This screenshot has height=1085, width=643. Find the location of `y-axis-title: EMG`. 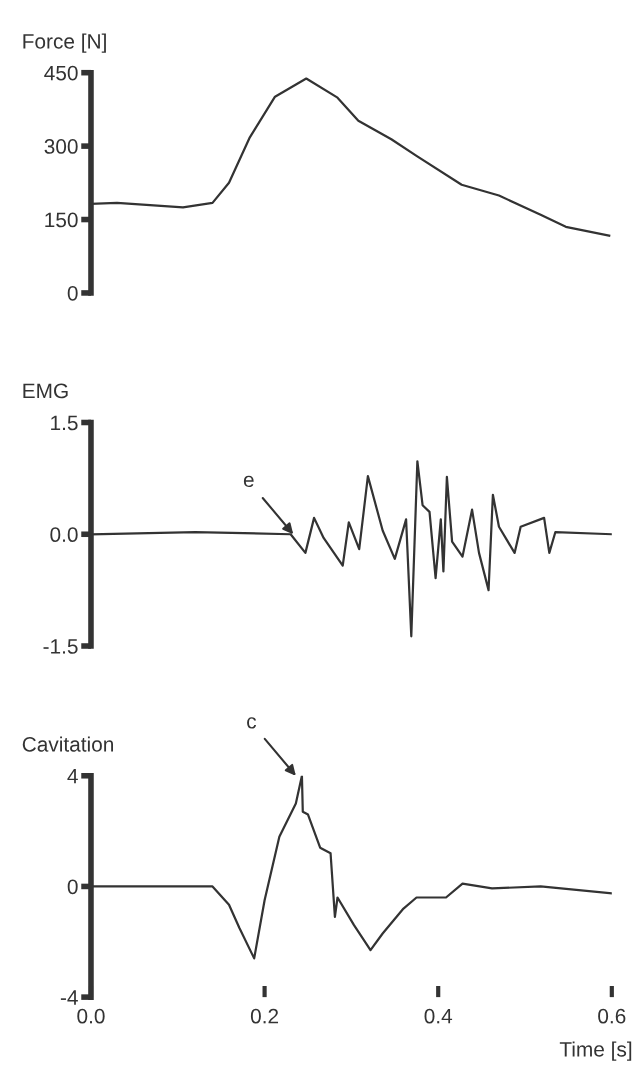

y-axis-title: EMG is located at coordinates (45, 391).